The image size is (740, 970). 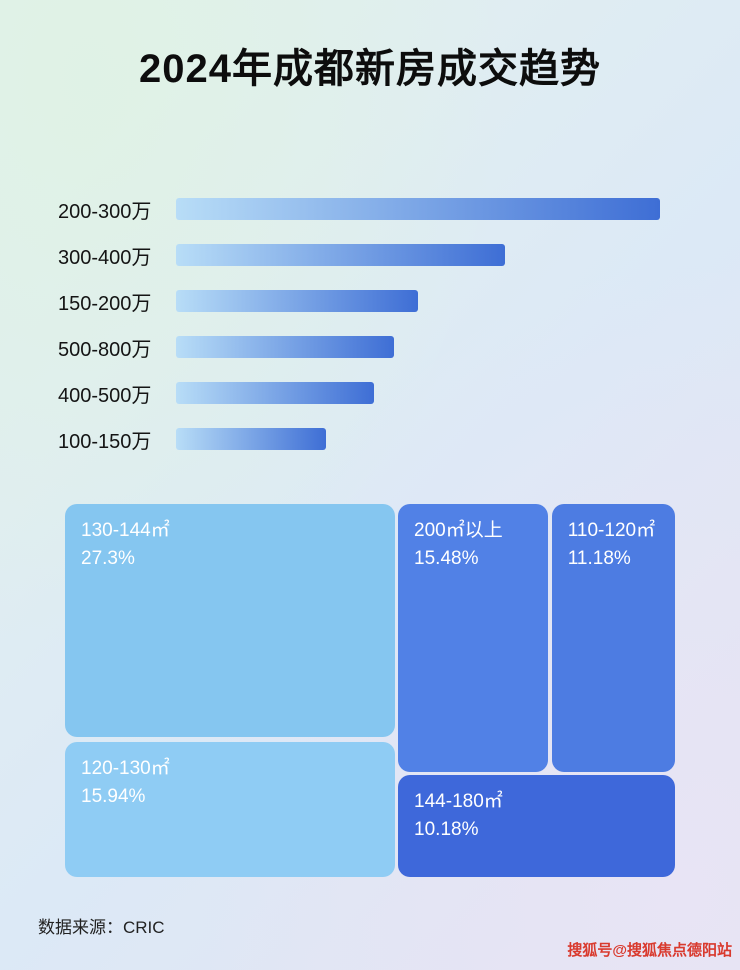 What do you see at coordinates (599, 558) in the screenshot?
I see `tile-value: 11.18%` at bounding box center [599, 558].